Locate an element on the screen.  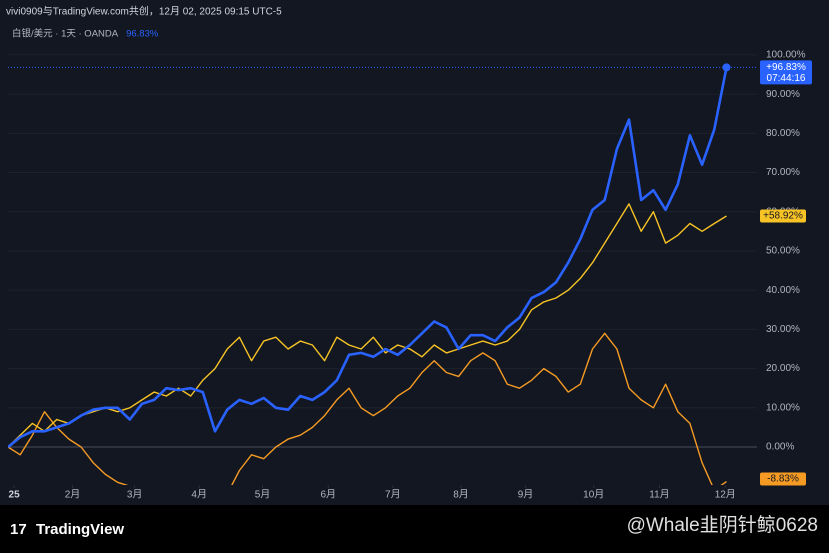
x-tick-label: 2月 is located at coordinates (73, 495).